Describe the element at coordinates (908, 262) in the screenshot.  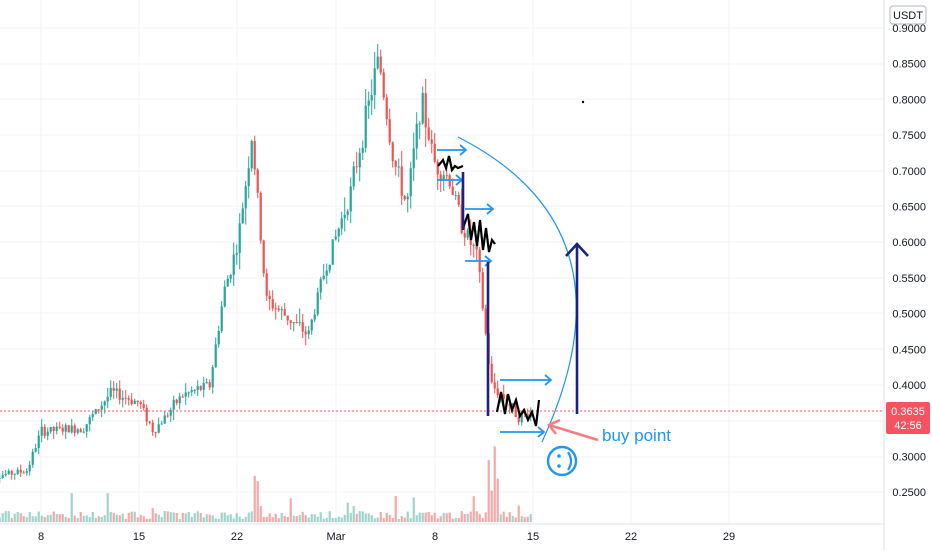
I see `price-axis` at that location.